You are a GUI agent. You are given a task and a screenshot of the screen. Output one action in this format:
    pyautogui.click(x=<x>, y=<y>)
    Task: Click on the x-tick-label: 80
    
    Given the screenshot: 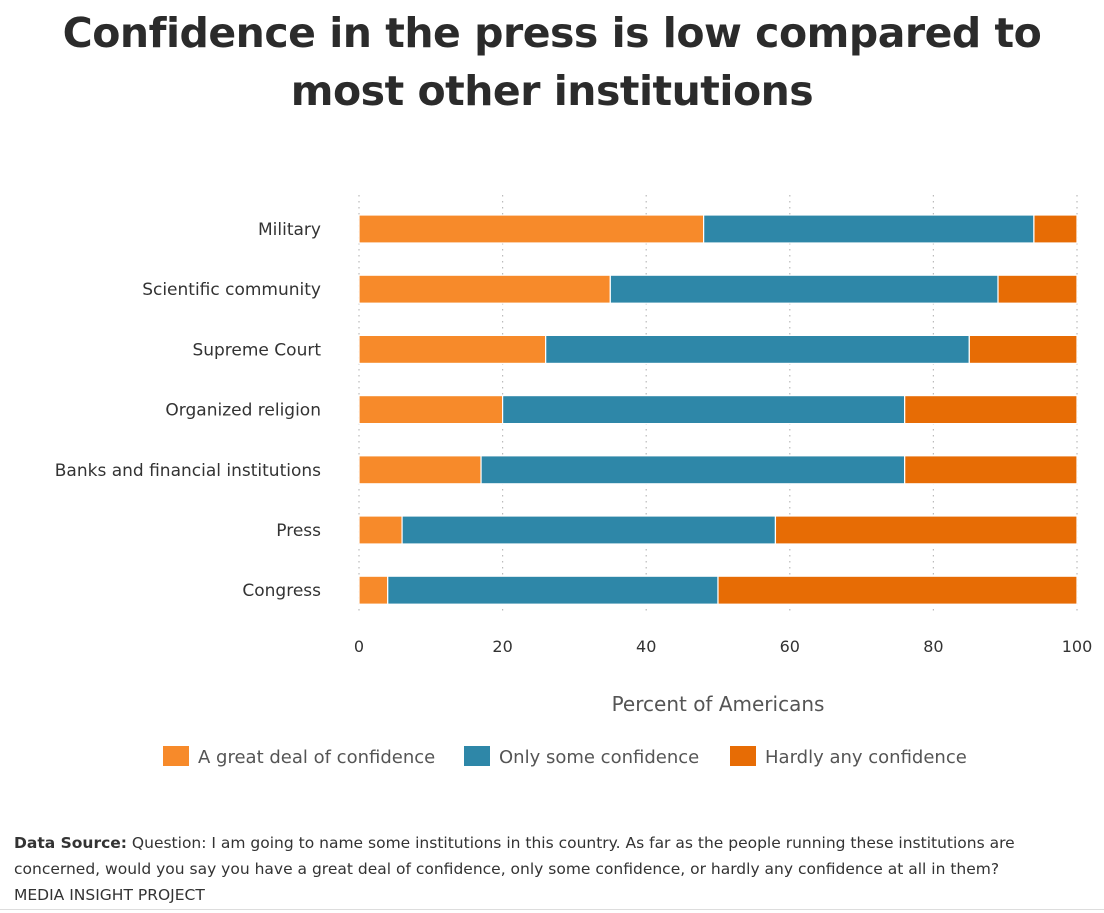 What is the action you would take?
    pyautogui.click(x=933, y=646)
    